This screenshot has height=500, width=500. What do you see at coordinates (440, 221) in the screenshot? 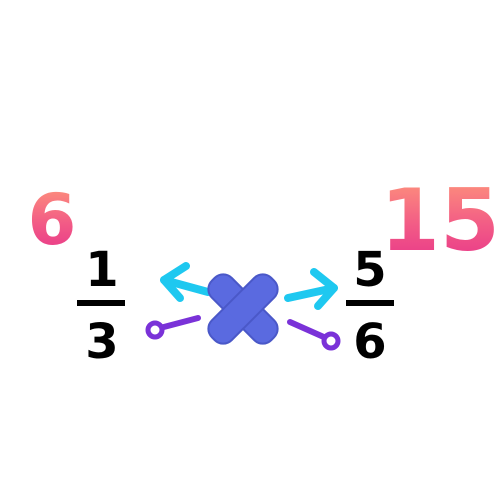
I see `right-cross-product: 15` at bounding box center [440, 221].